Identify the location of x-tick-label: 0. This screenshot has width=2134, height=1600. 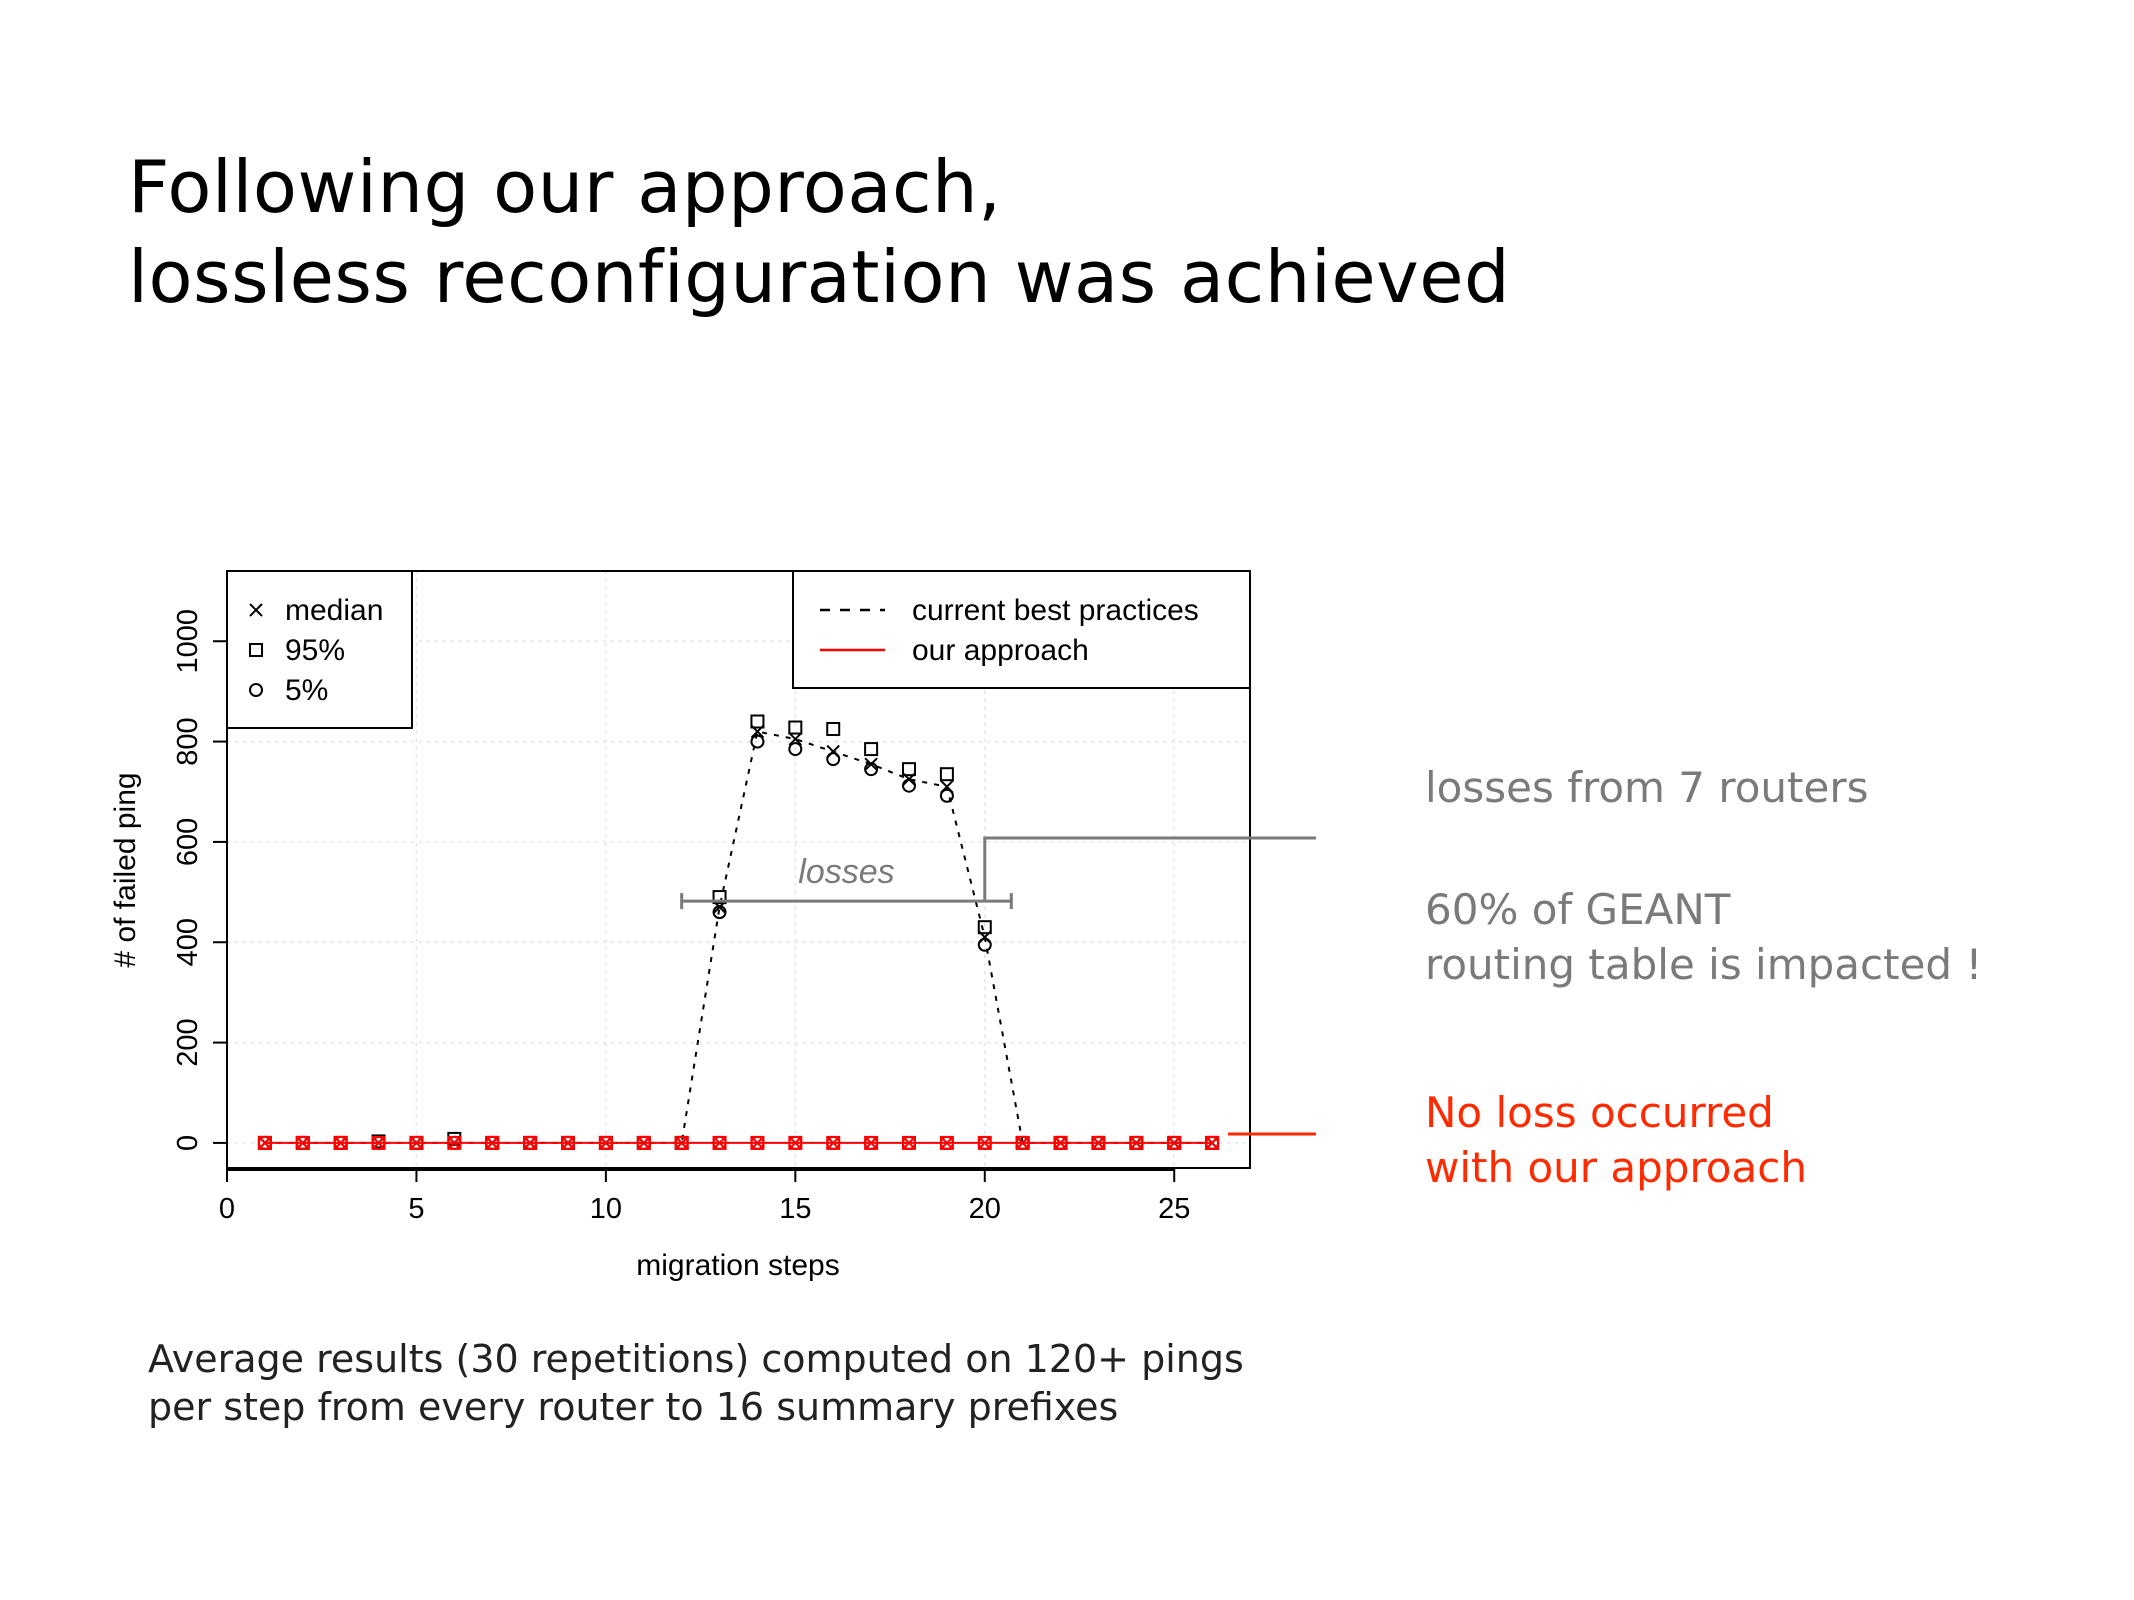
(227, 1209).